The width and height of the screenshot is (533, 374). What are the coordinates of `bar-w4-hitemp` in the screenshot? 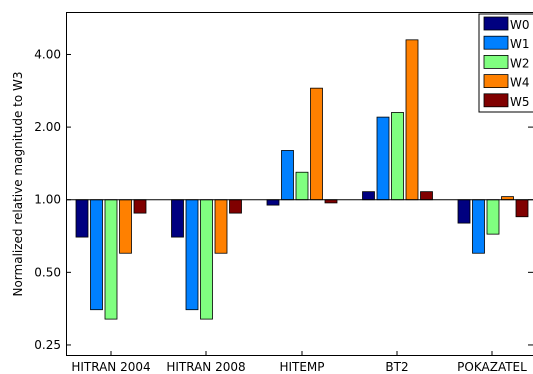 It's located at (316, 144).